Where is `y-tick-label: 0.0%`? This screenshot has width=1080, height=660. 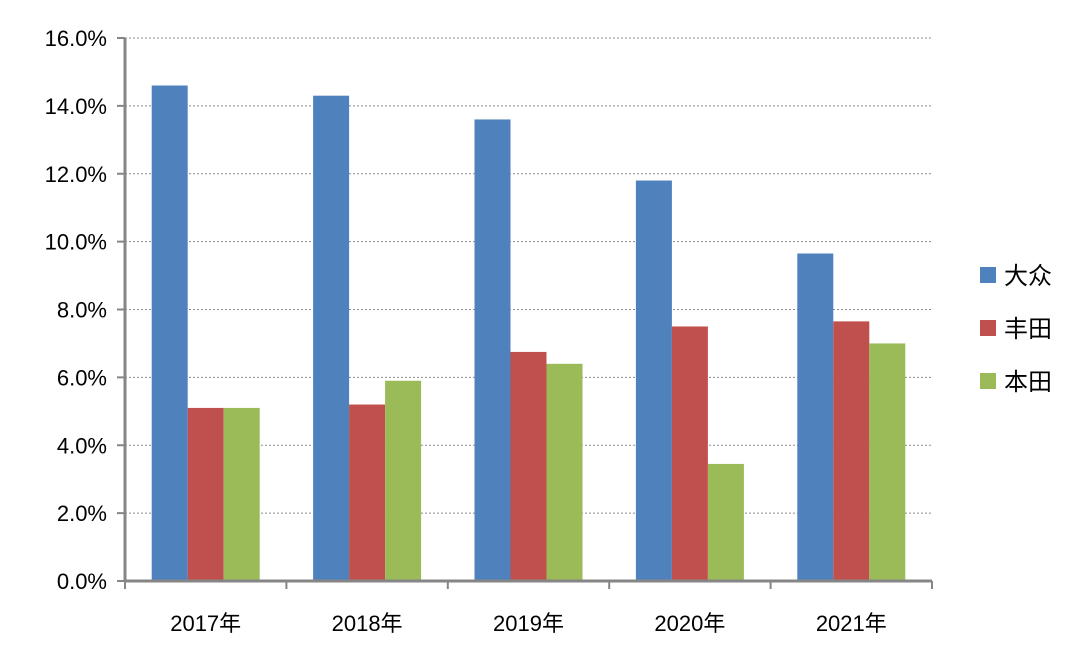 y-tick-label: 0.0% is located at coordinates (82, 581).